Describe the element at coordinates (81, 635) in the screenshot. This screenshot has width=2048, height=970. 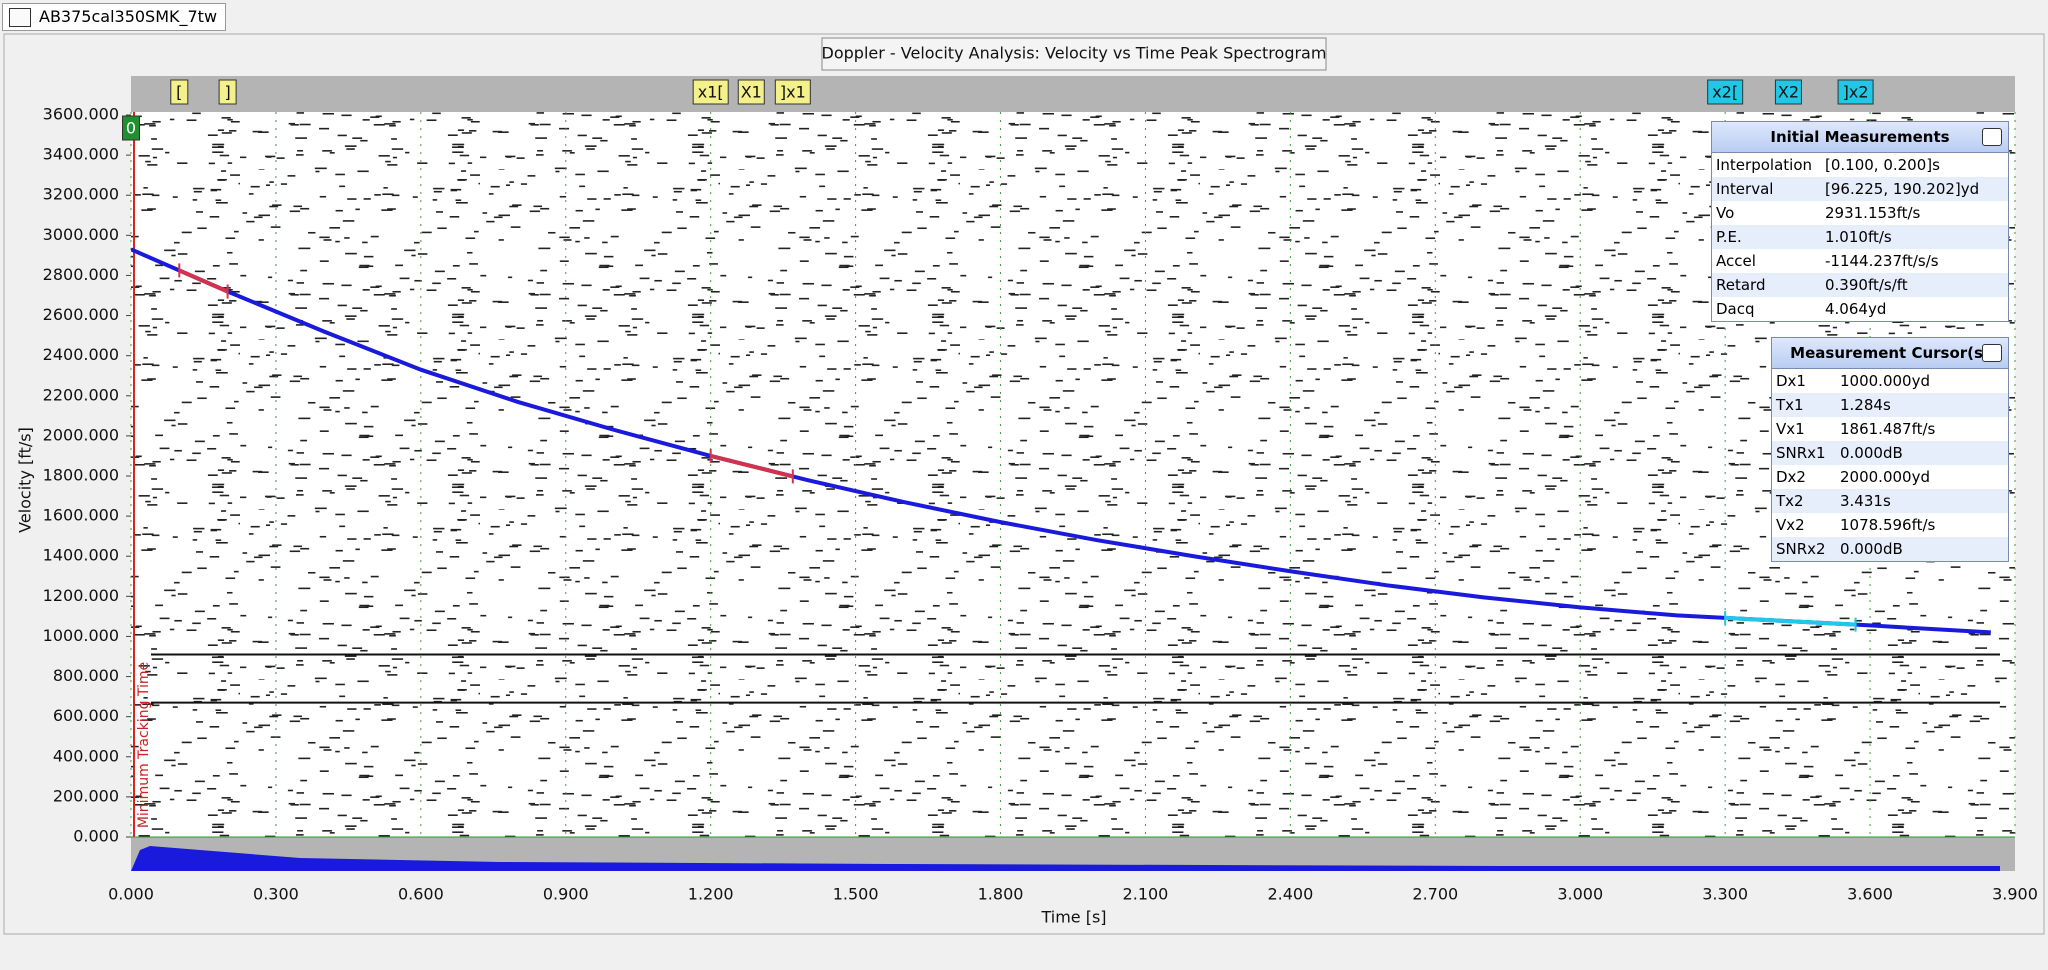
I see `y-tick-label: 1000.000` at that location.